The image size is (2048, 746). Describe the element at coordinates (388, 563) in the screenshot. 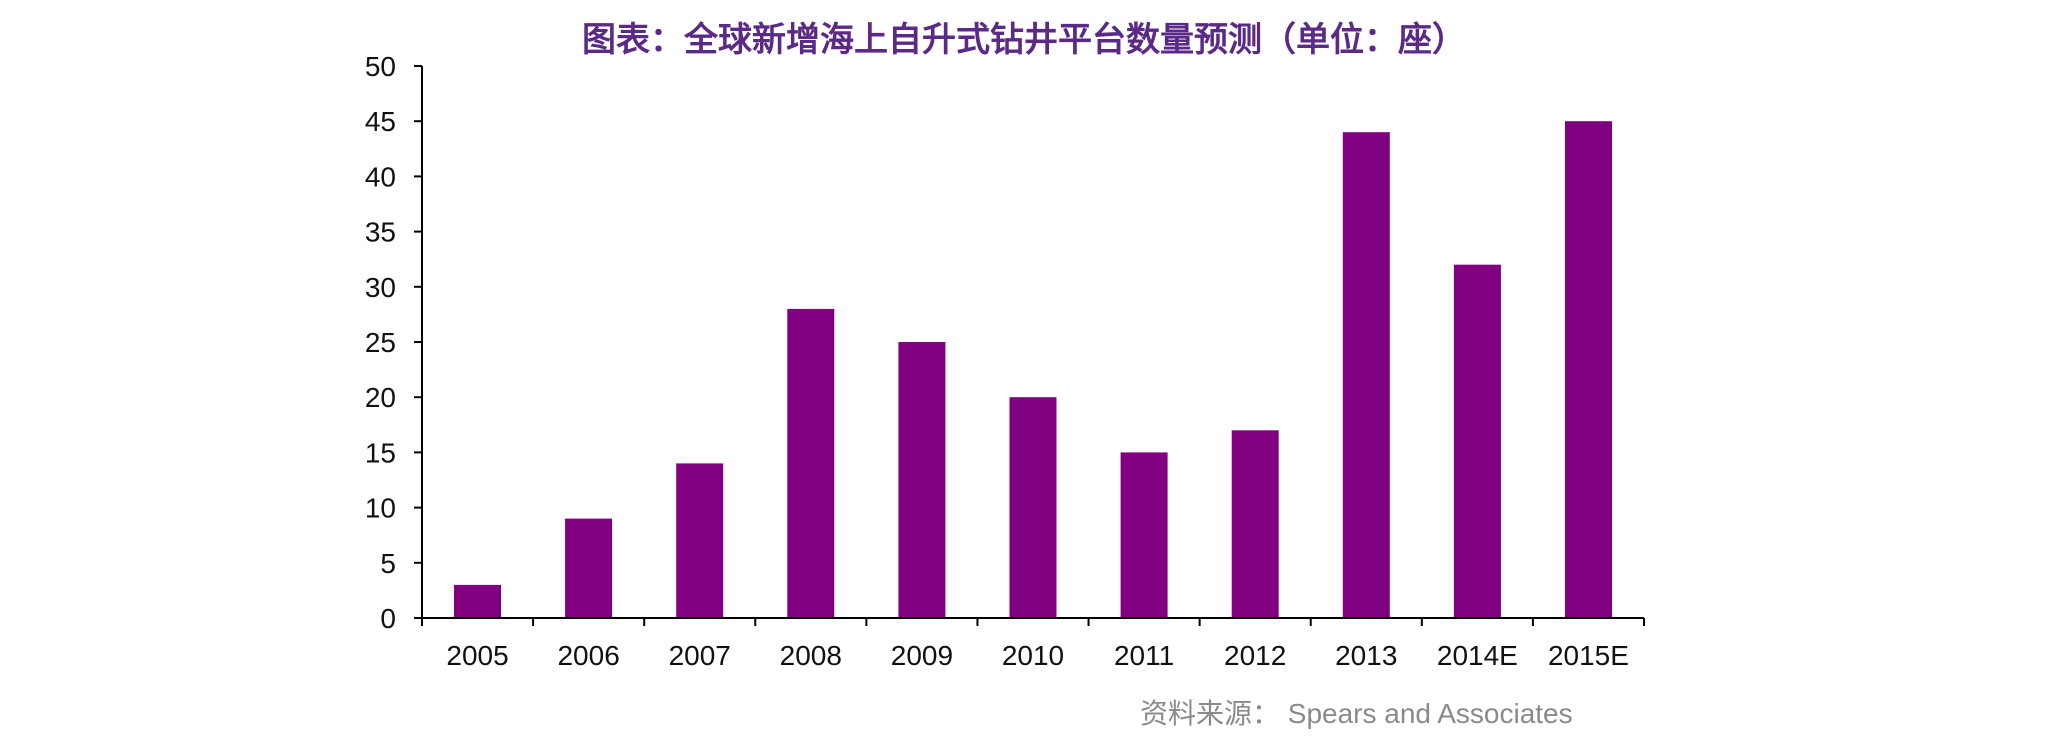

I see `y-tick-label: 5` at that location.